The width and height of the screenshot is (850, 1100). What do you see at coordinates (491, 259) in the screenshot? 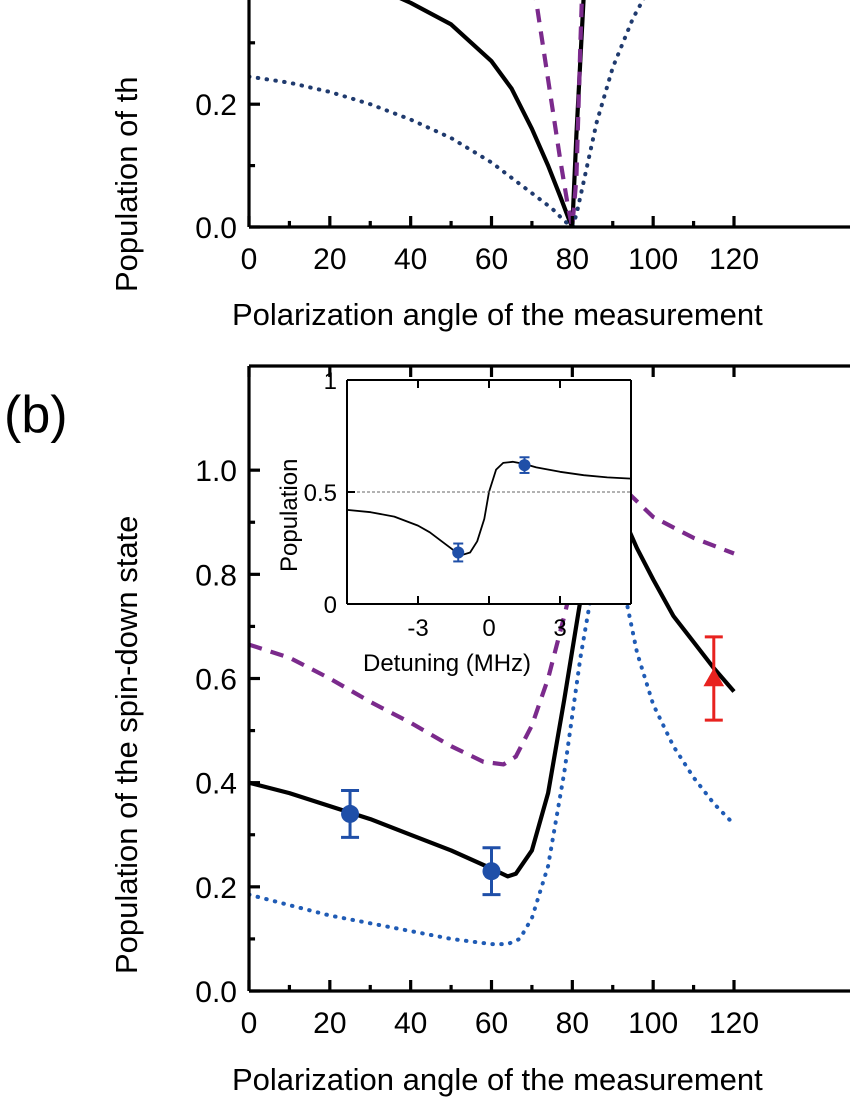
I see `panel-a-x-tick-label: 60` at bounding box center [491, 259].